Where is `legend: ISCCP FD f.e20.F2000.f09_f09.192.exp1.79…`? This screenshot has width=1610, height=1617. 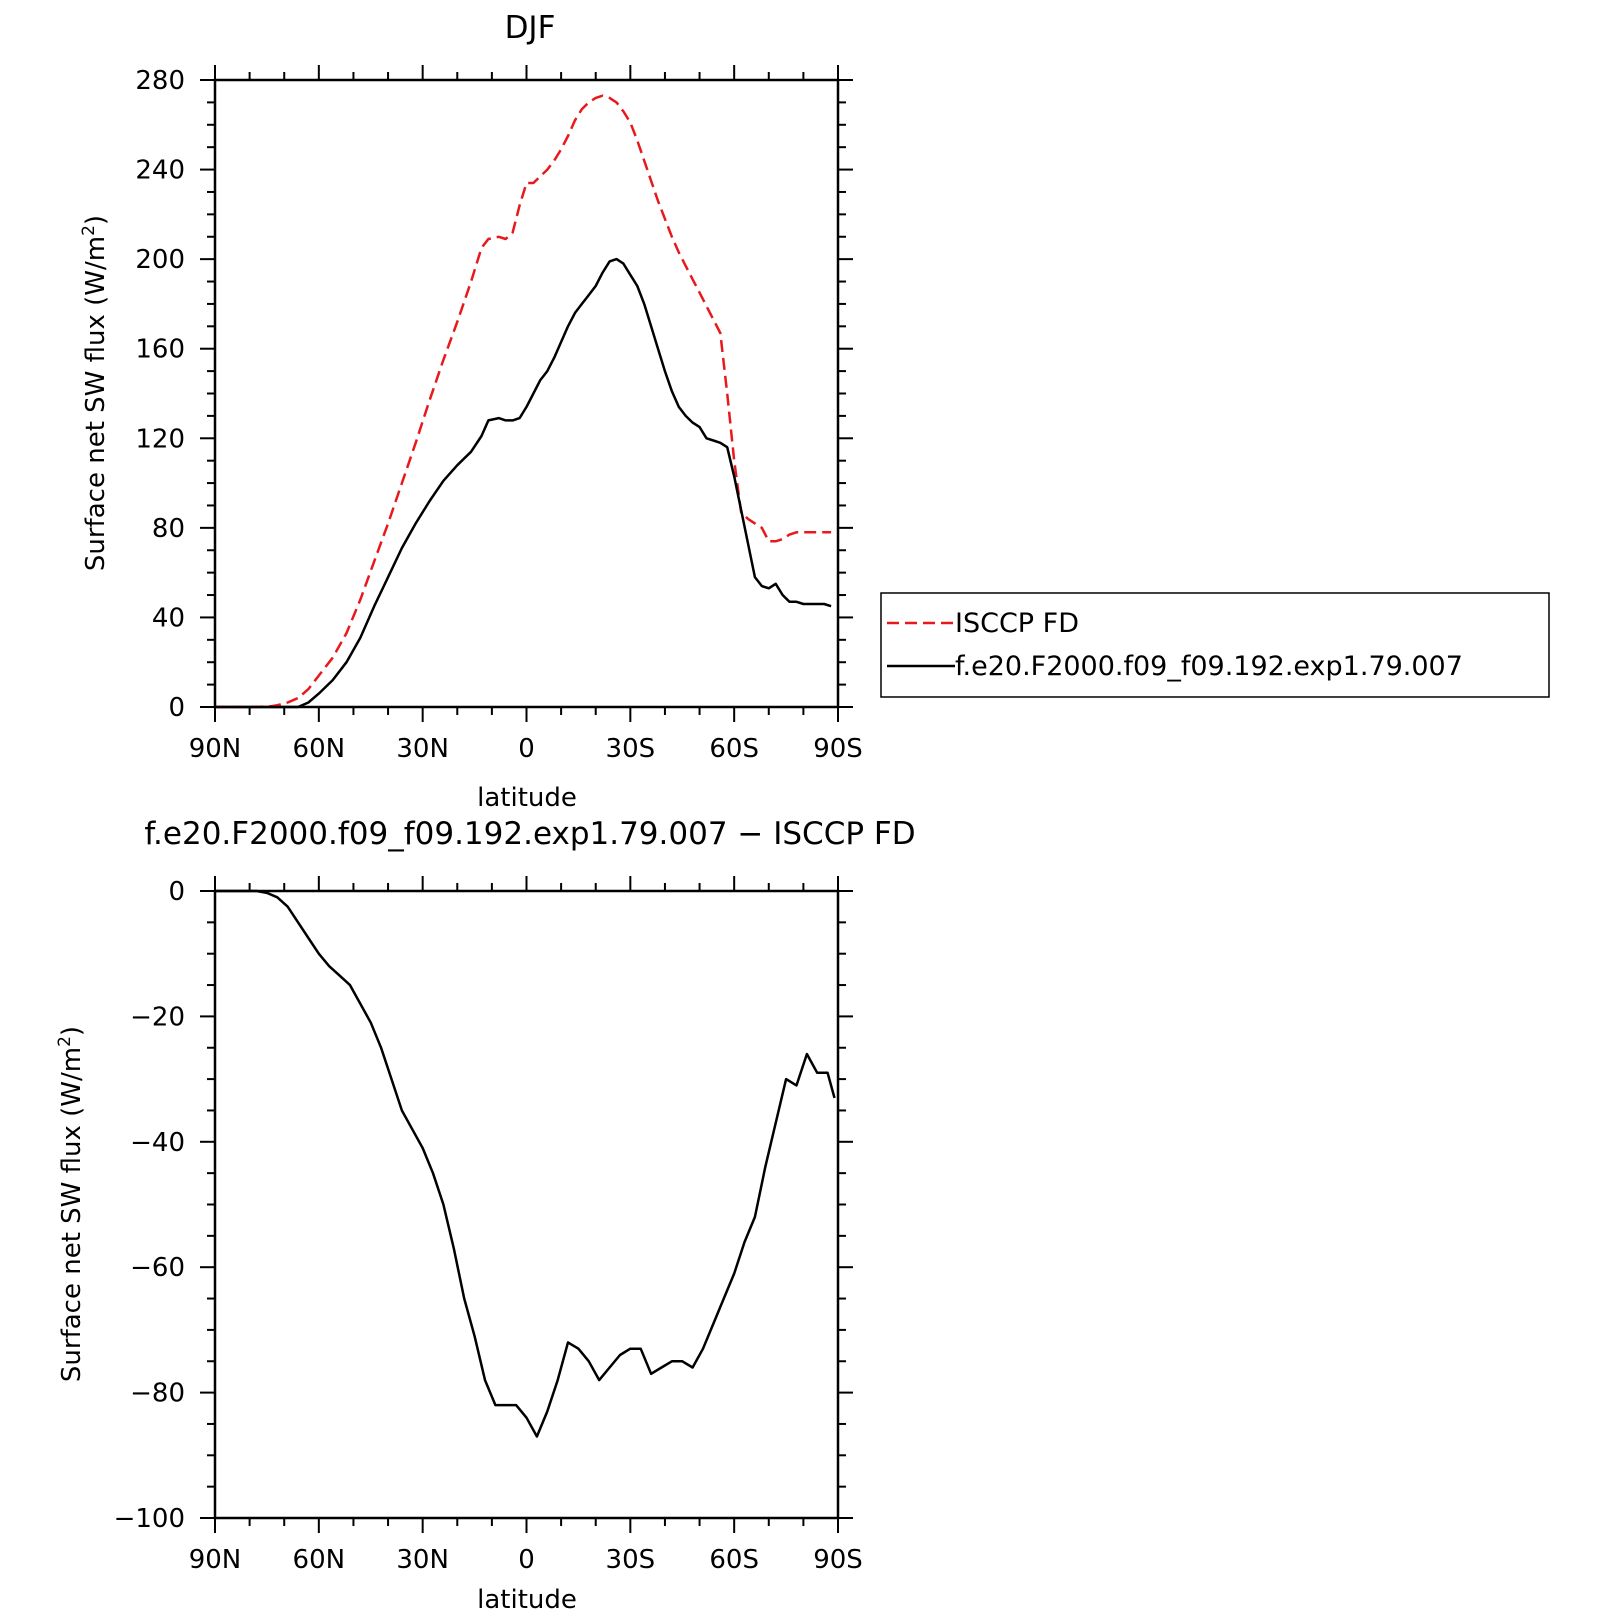 legend: ISCCP FD f.e20.F2000.f09_f09.192.exp1.79… is located at coordinates (1215, 645).